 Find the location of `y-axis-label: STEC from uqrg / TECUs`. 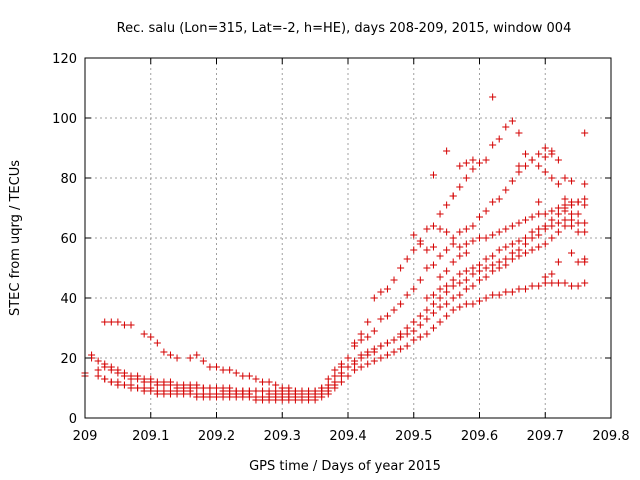

y-axis-label: STEC from uqrg / TECUs is located at coordinates (15, 238).